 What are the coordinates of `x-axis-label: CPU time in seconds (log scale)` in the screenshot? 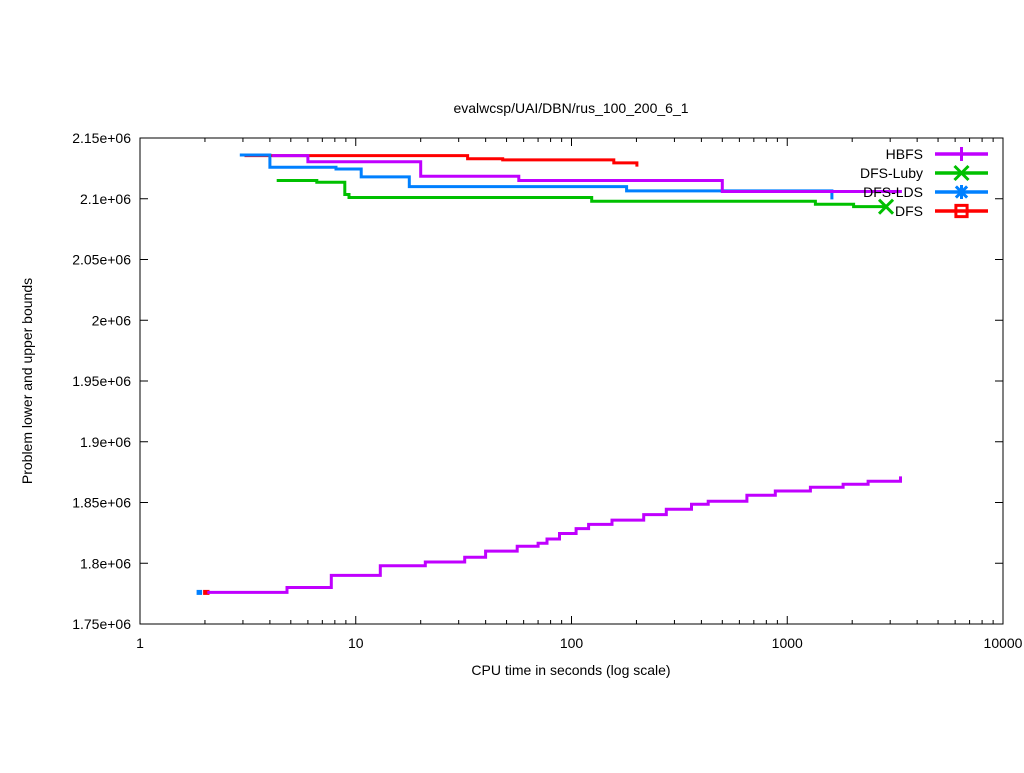 It's located at (570, 670).